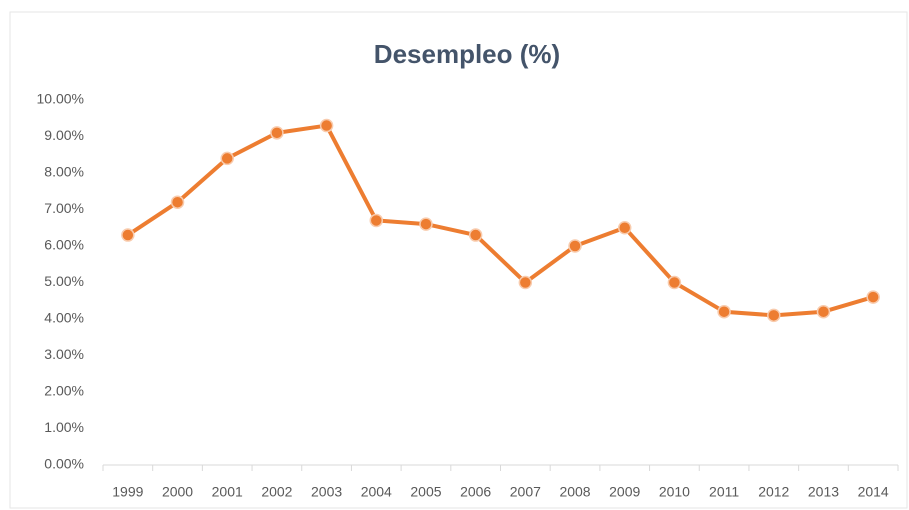 This screenshot has width=909, height=510. Describe the element at coordinates (64, 391) in the screenshot. I see `y-tick-label: 2.00%` at that location.